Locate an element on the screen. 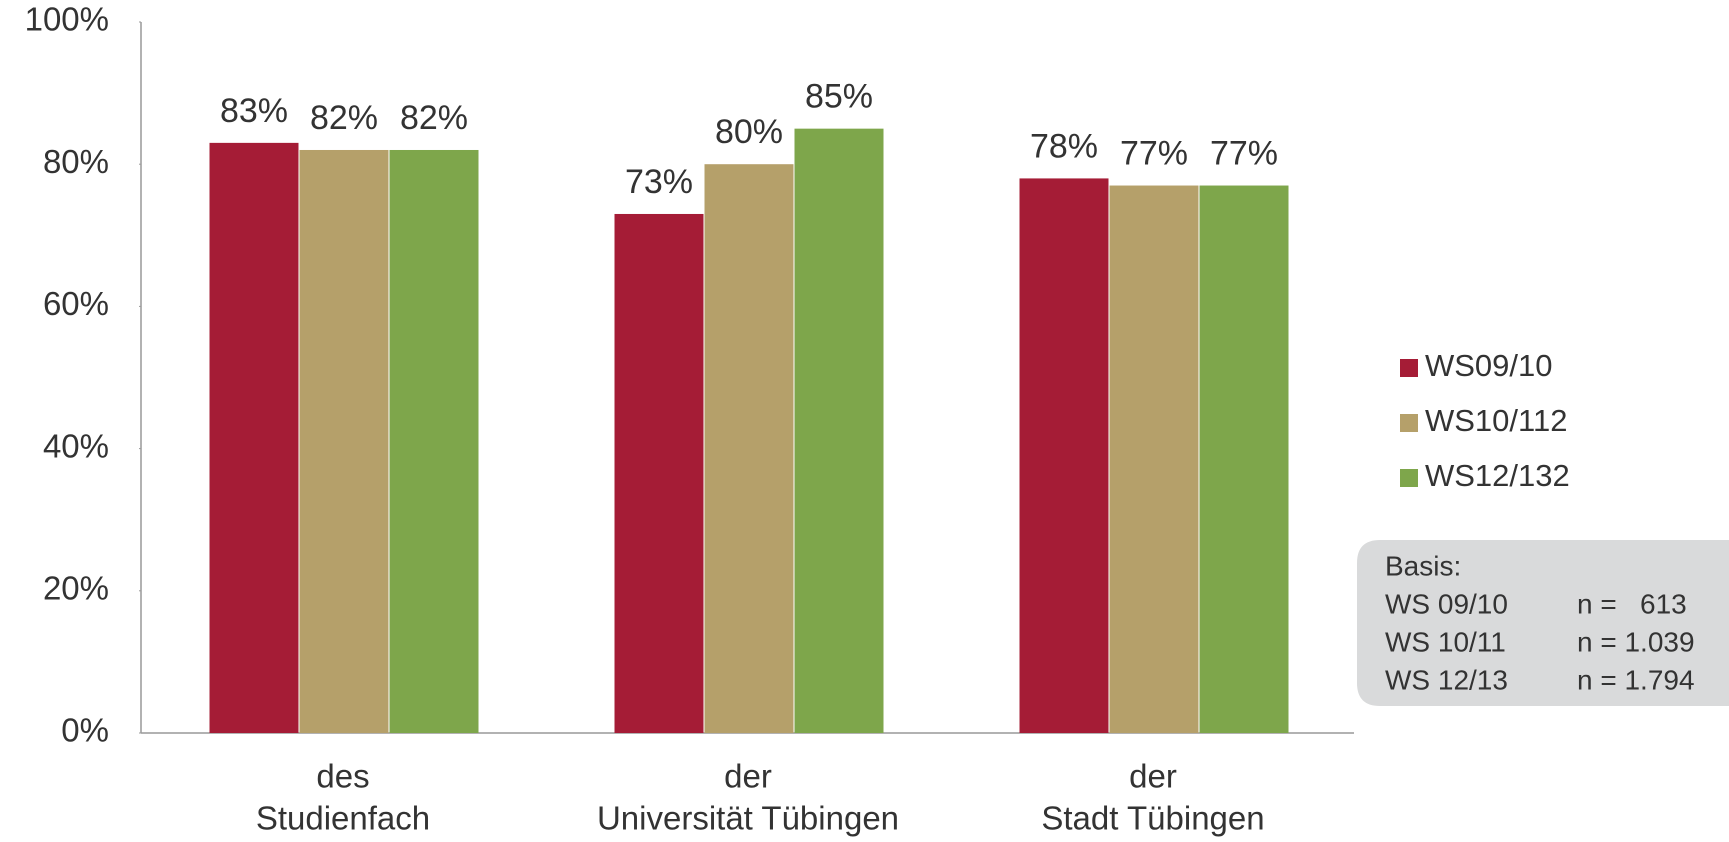 The height and width of the screenshot is (842, 1729). value-label: 78% is located at coordinates (1064, 146).